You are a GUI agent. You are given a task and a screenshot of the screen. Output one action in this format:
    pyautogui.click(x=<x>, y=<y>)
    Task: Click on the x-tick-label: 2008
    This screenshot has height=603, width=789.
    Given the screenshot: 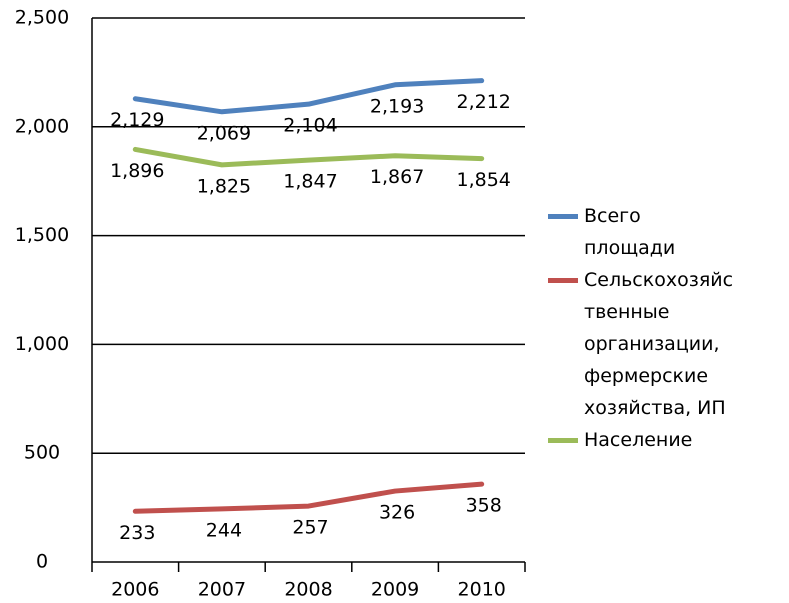 What is the action you would take?
    pyautogui.click(x=308, y=590)
    